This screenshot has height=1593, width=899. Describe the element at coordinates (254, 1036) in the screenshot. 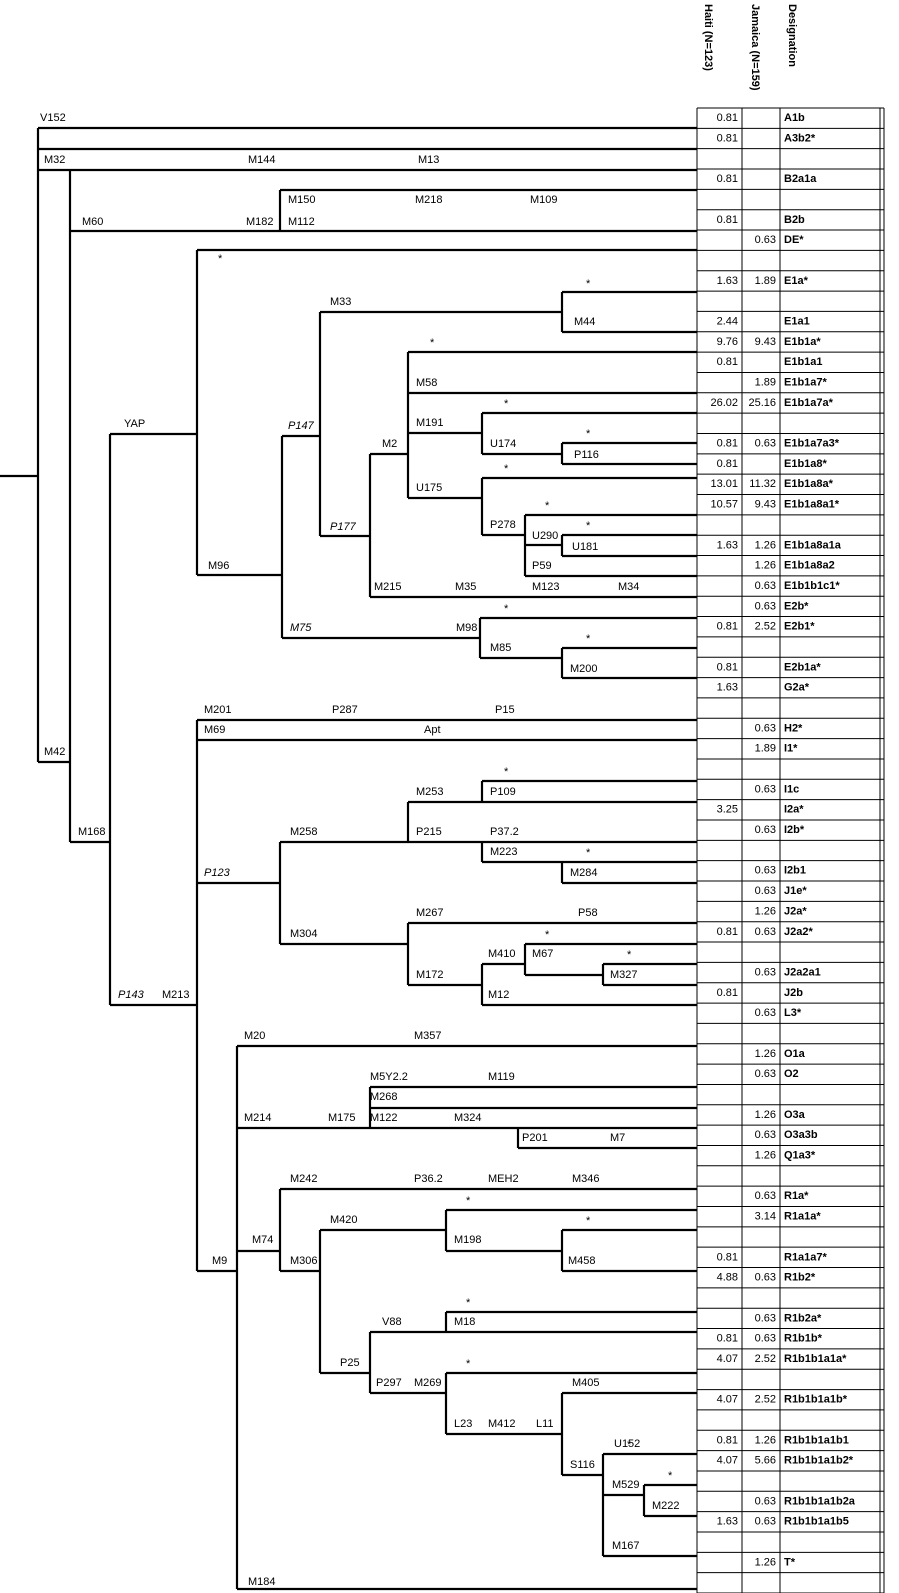

I see `node-label: M20` at that location.